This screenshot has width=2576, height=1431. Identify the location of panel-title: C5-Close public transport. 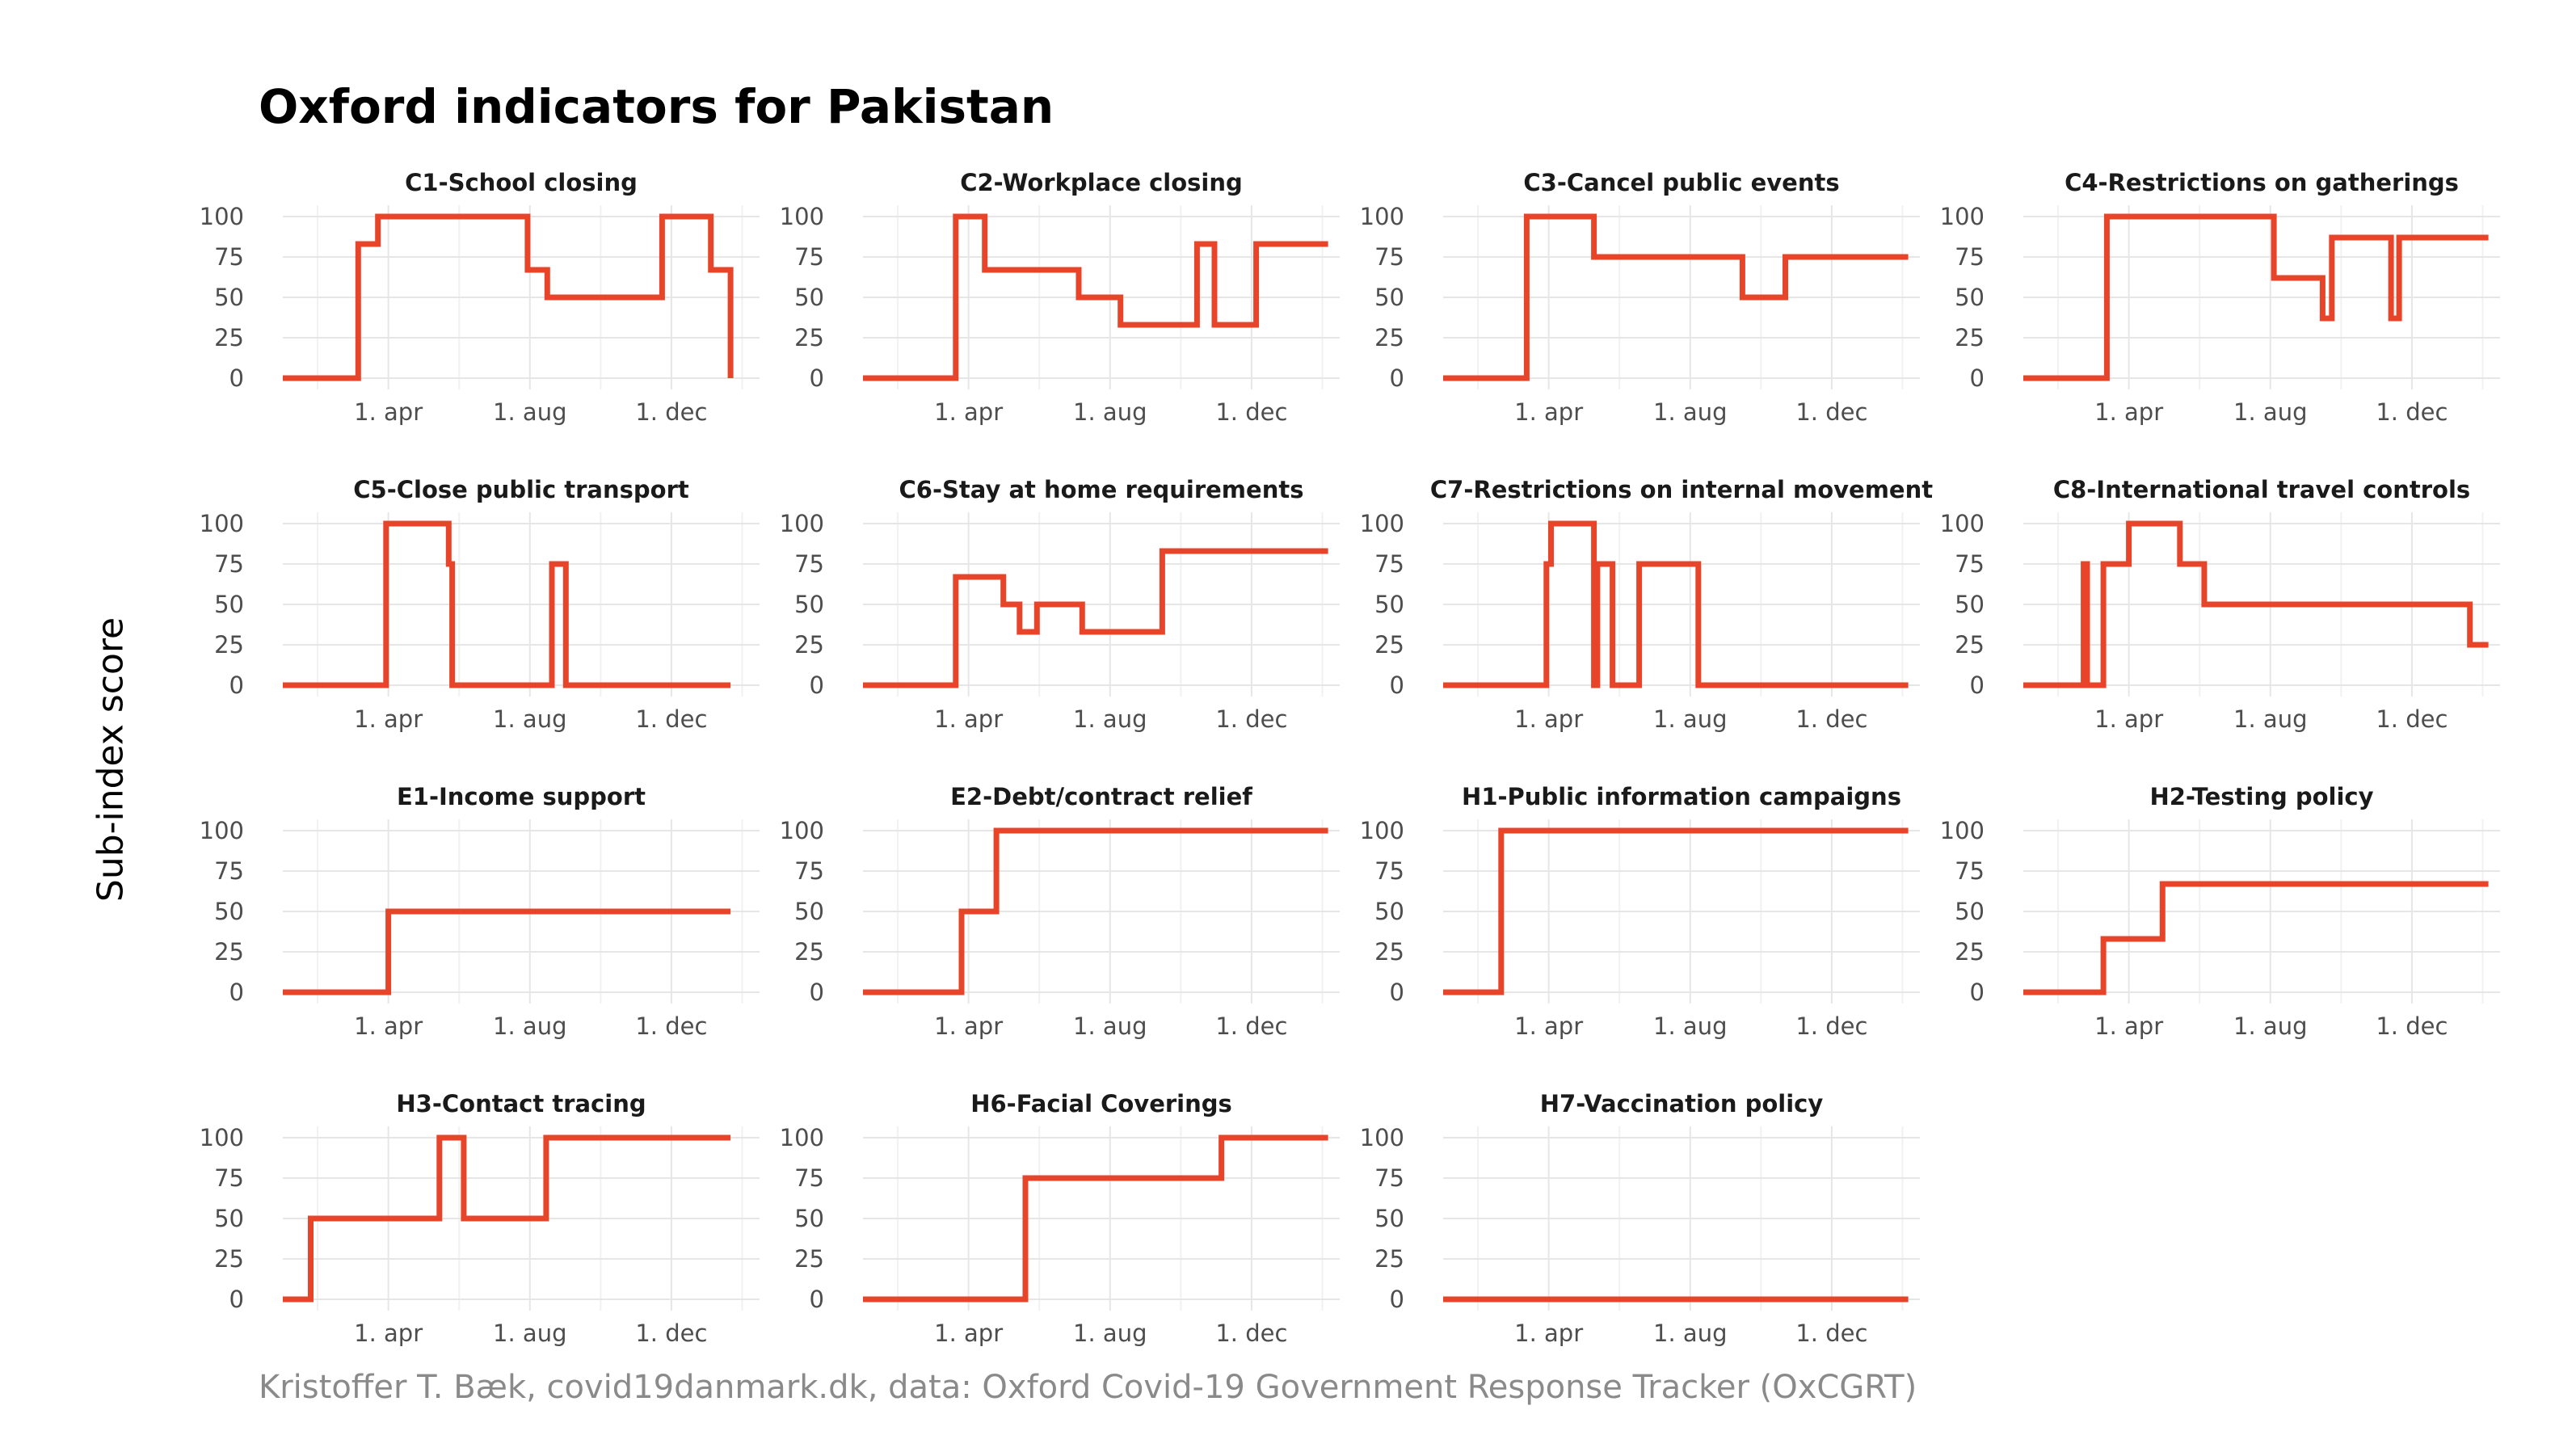
(521, 489).